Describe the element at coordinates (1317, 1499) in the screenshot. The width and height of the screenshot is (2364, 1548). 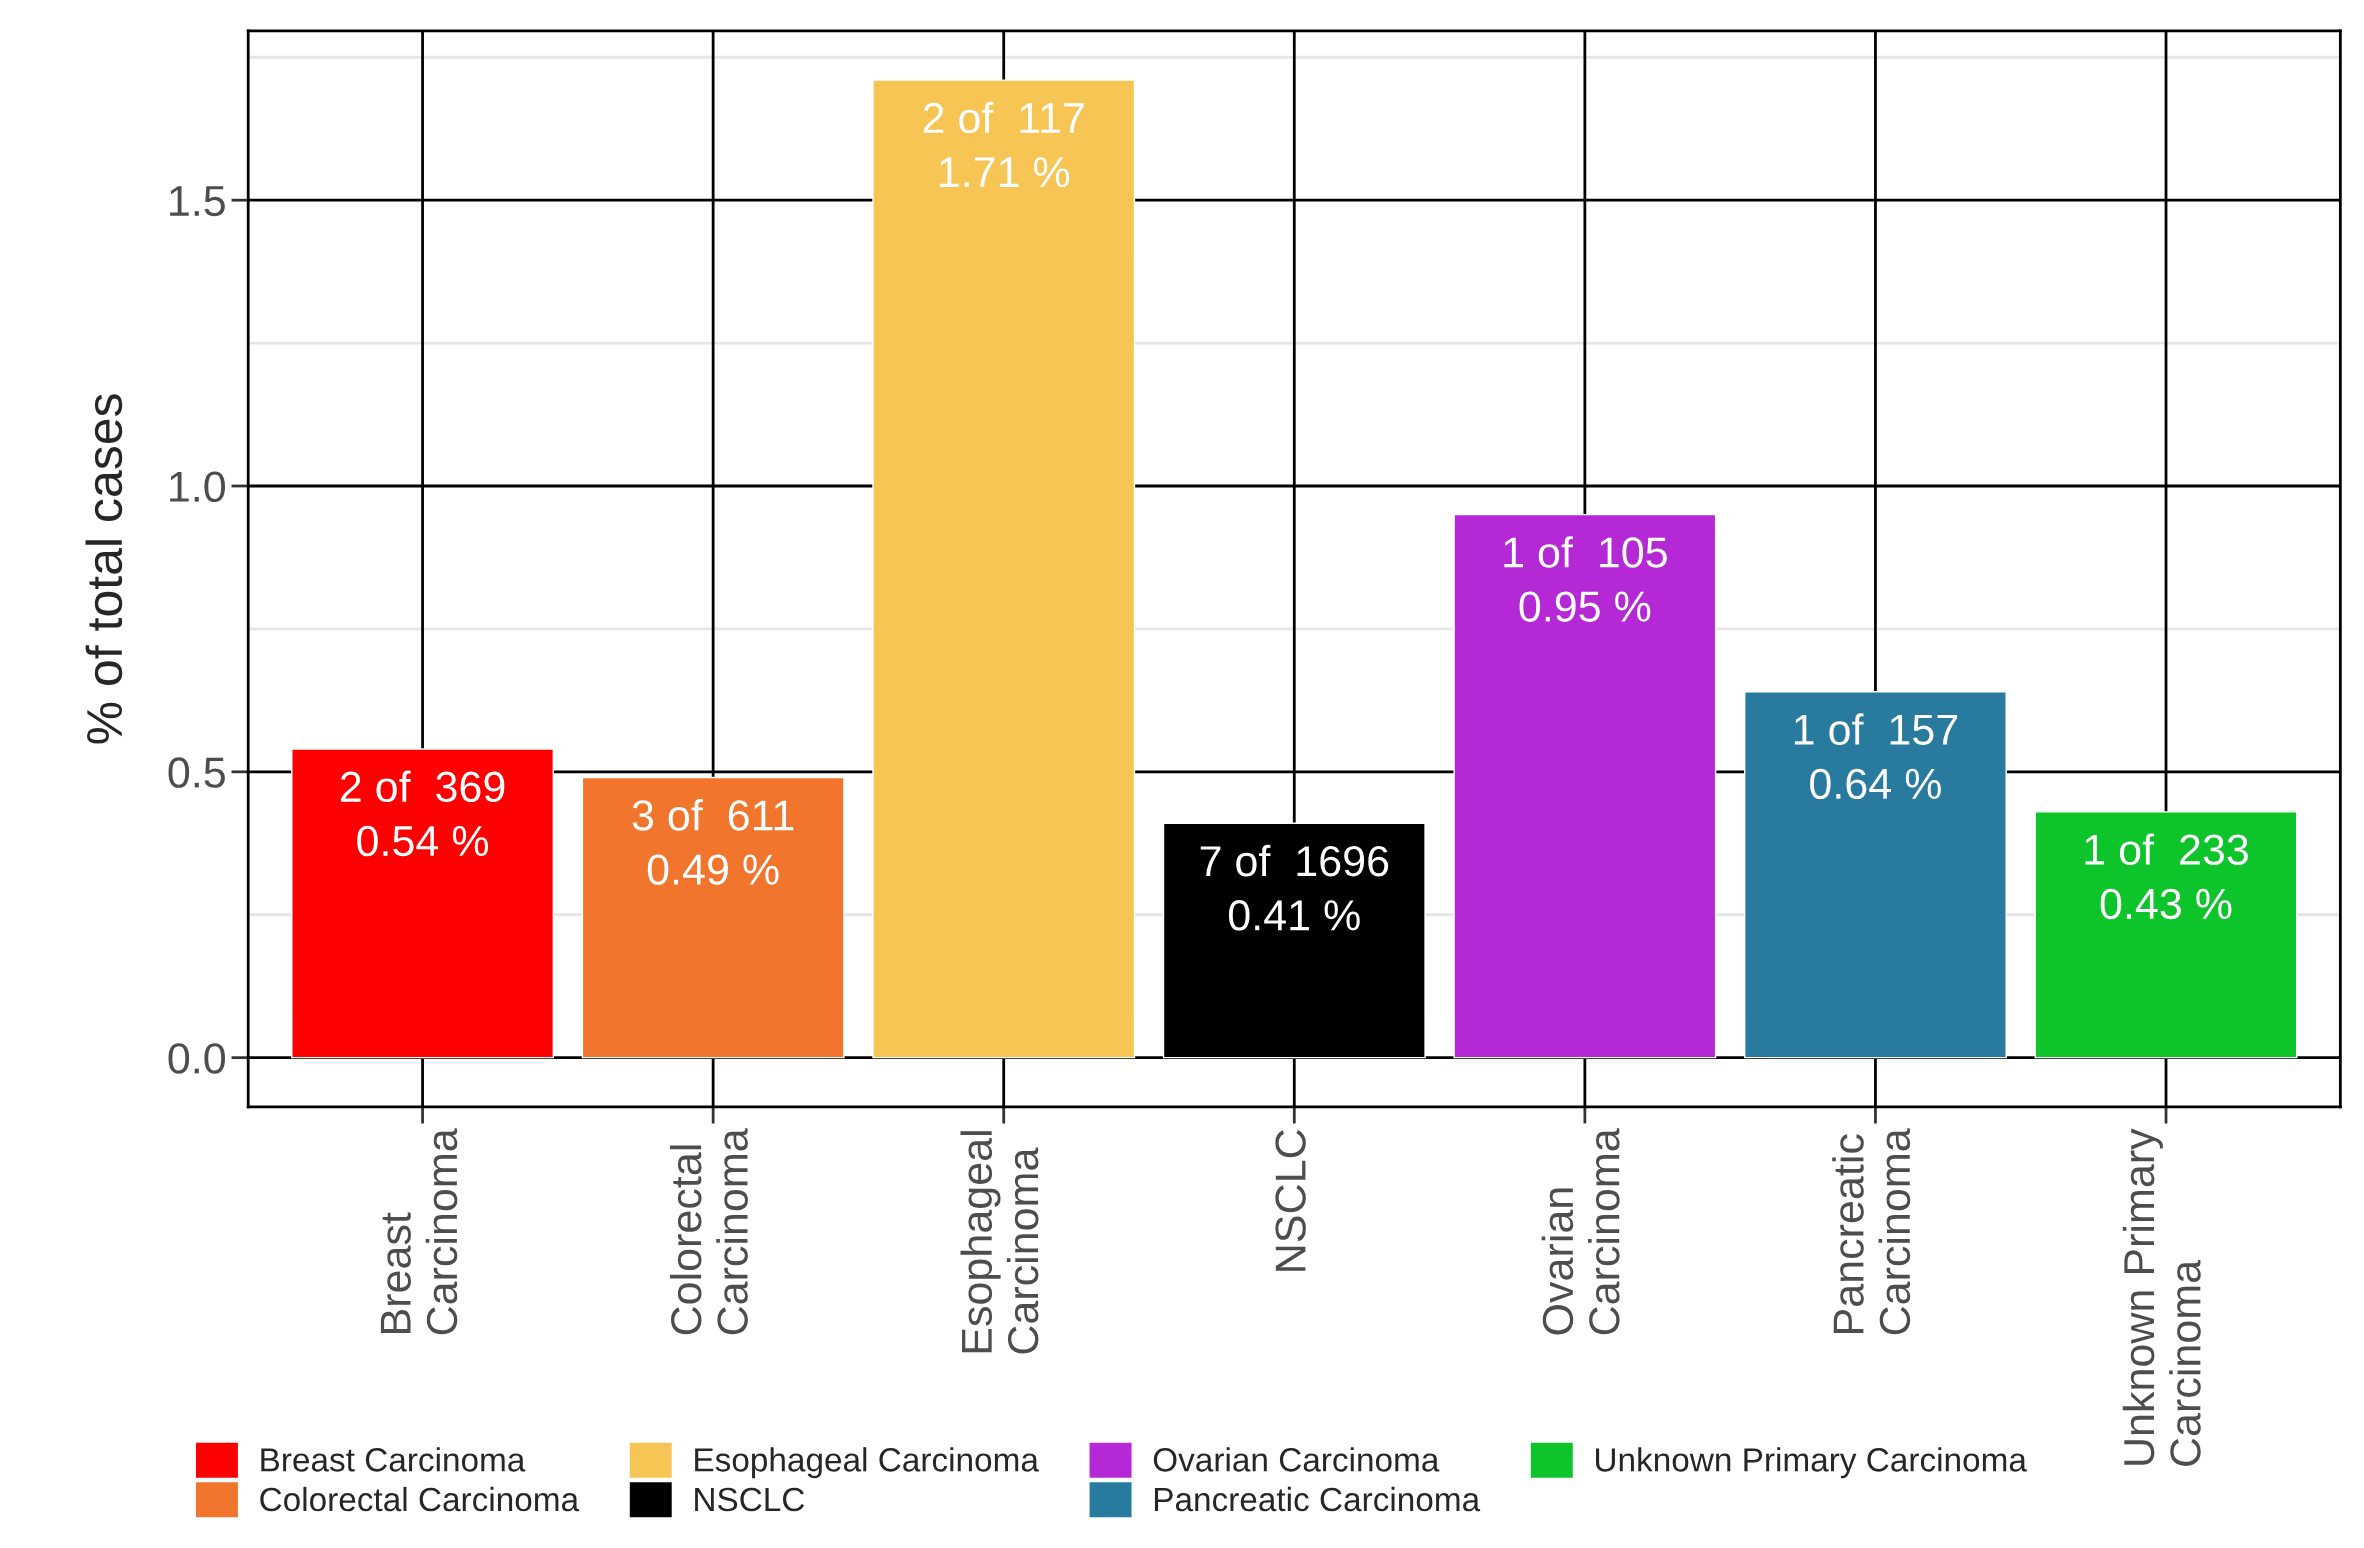
I see `legend-label: Pancreatic Carcinoma` at that location.